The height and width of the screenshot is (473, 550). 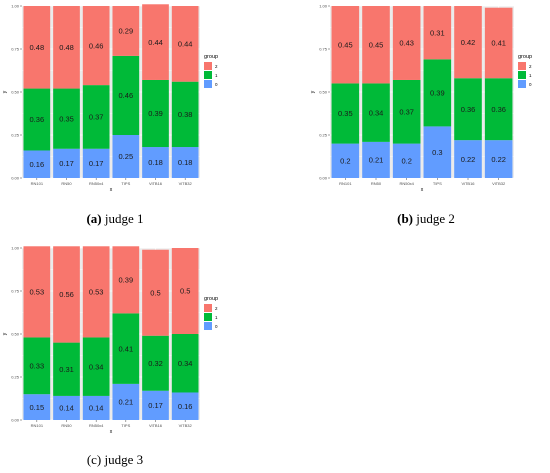 I want to click on legend-label: 0, so click(x=216, y=326).